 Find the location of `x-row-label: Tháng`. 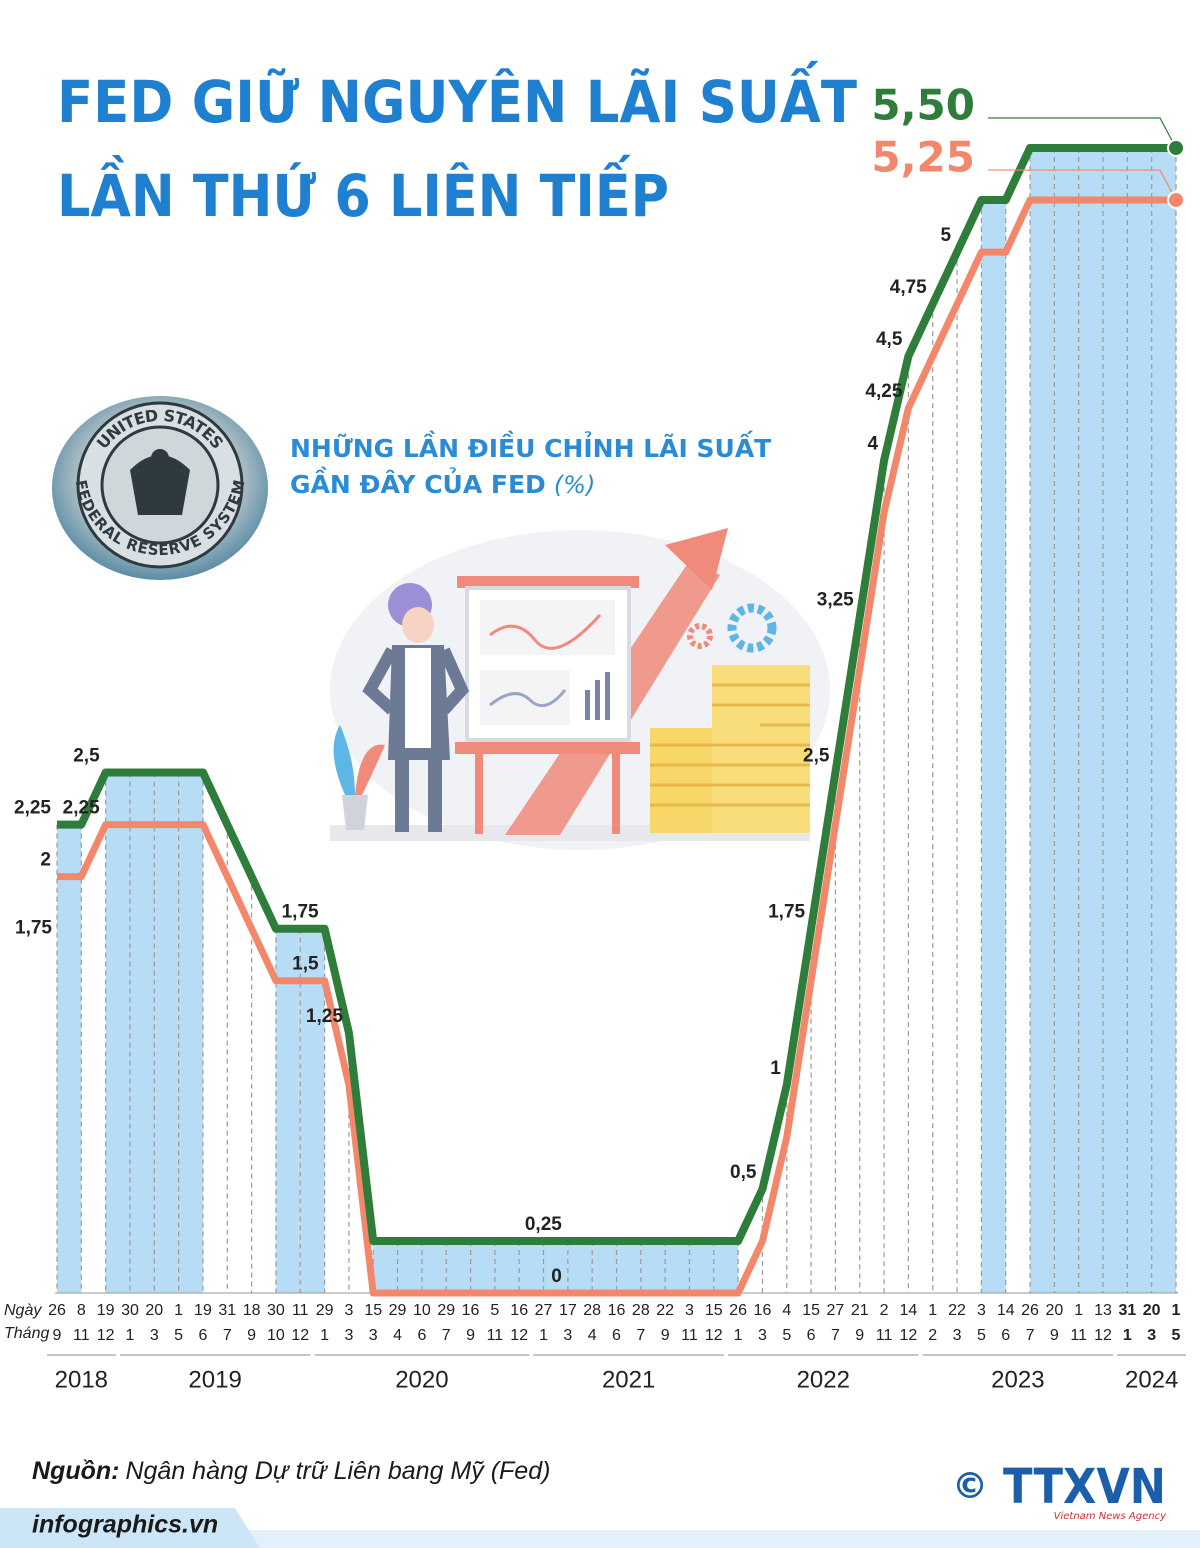

x-row-label: Tháng is located at coordinates (26, 1333).